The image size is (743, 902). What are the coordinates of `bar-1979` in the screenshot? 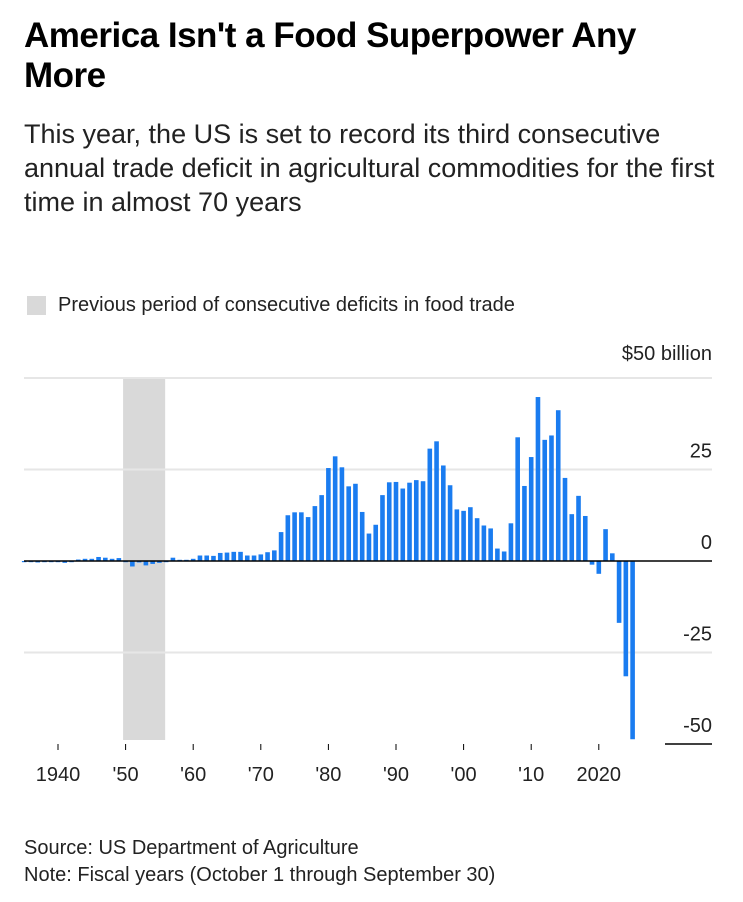 It's located at (321, 528).